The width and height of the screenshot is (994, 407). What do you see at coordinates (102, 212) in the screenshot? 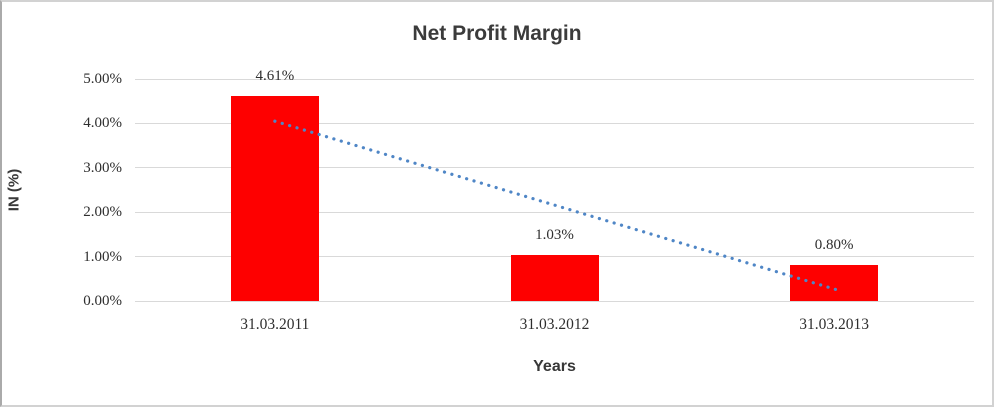
I see `y-tick-label: 2.00%` at bounding box center [102, 212].